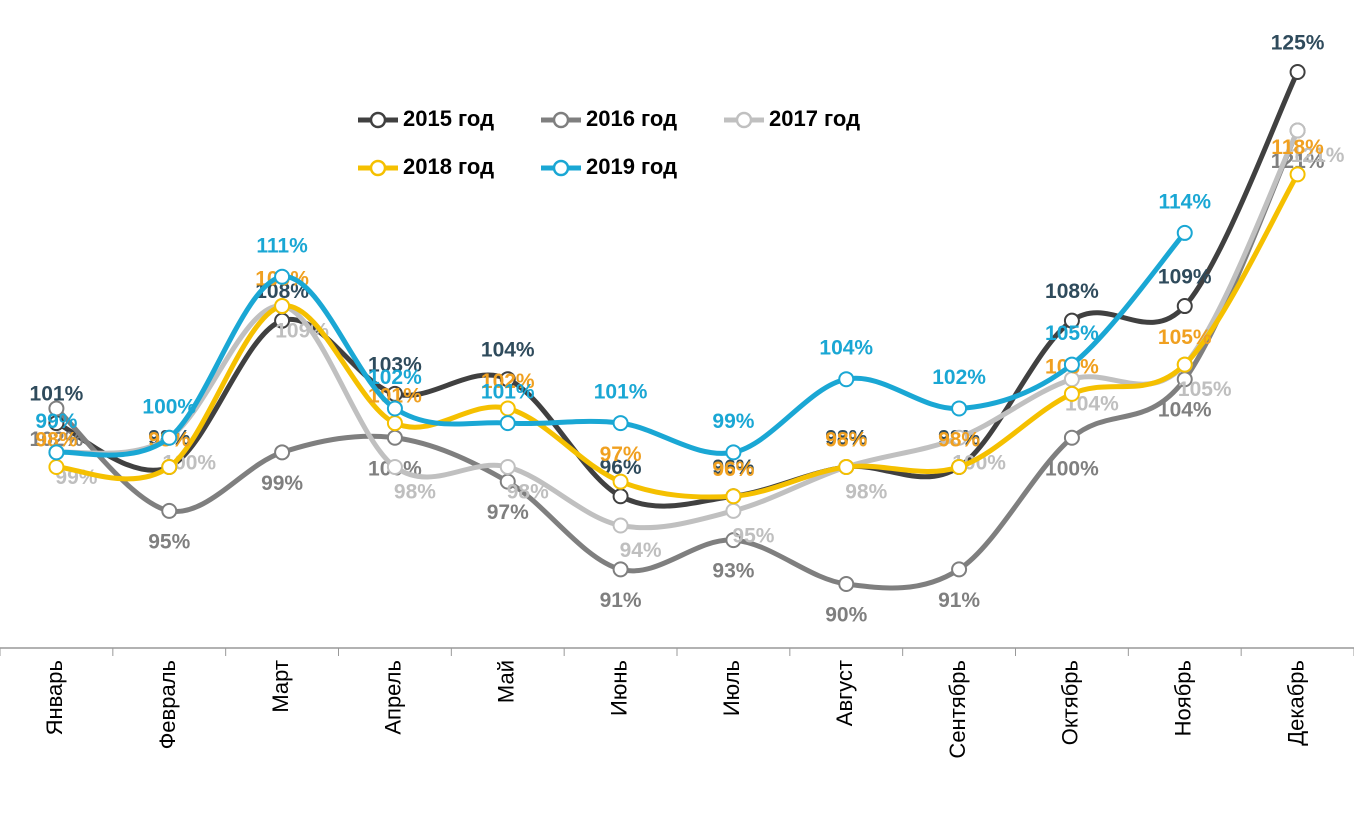 The image size is (1354, 818). What do you see at coordinates (1295, 703) in the screenshot?
I see `x-tick-label: Декабрь` at bounding box center [1295, 703].